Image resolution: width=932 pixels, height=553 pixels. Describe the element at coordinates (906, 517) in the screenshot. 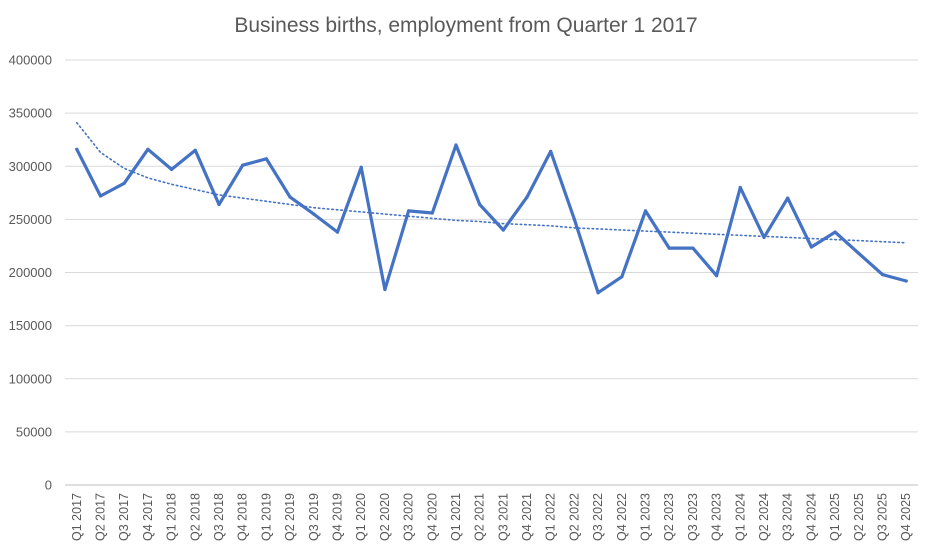

I see `x-tick-label: Q4 2025` at that location.